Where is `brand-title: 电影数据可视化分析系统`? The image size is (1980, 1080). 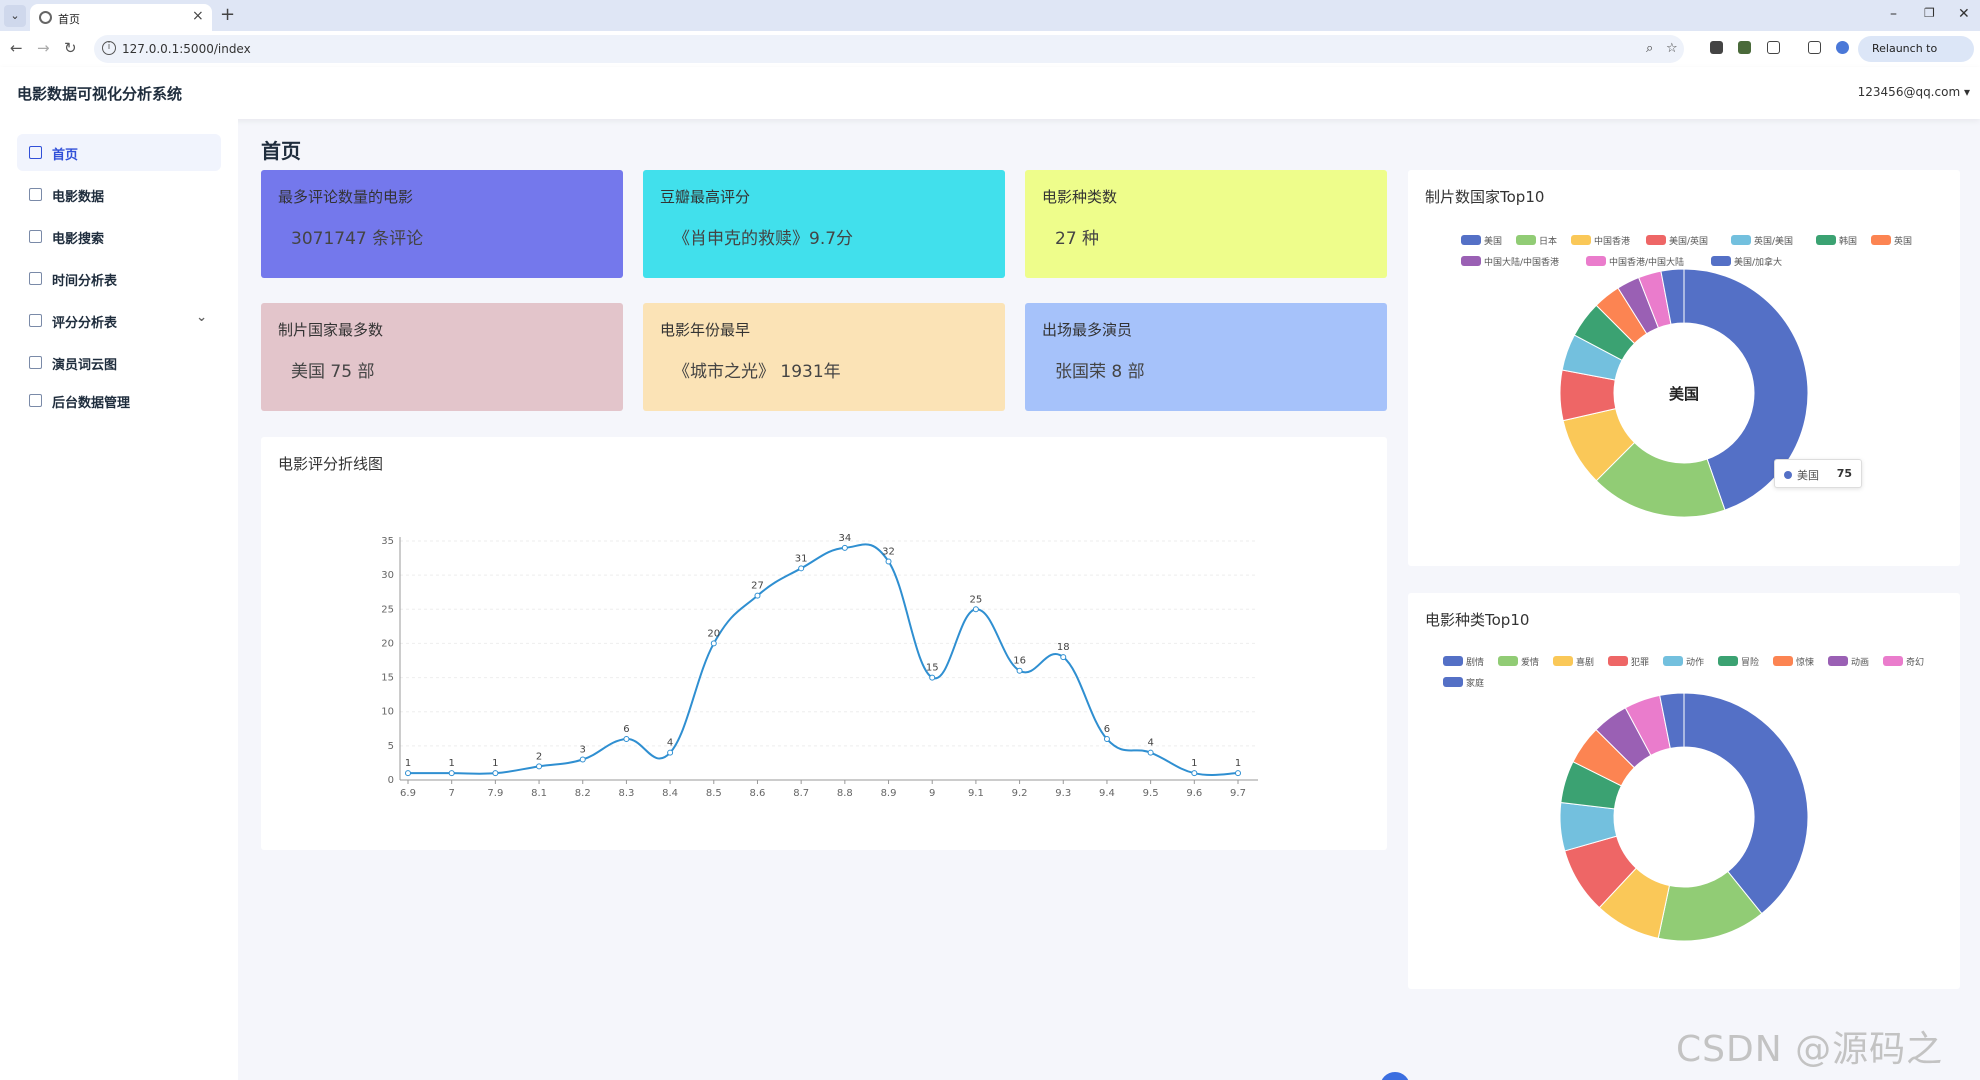 brand-title: 电影数据可视化分析系统 is located at coordinates (100, 94).